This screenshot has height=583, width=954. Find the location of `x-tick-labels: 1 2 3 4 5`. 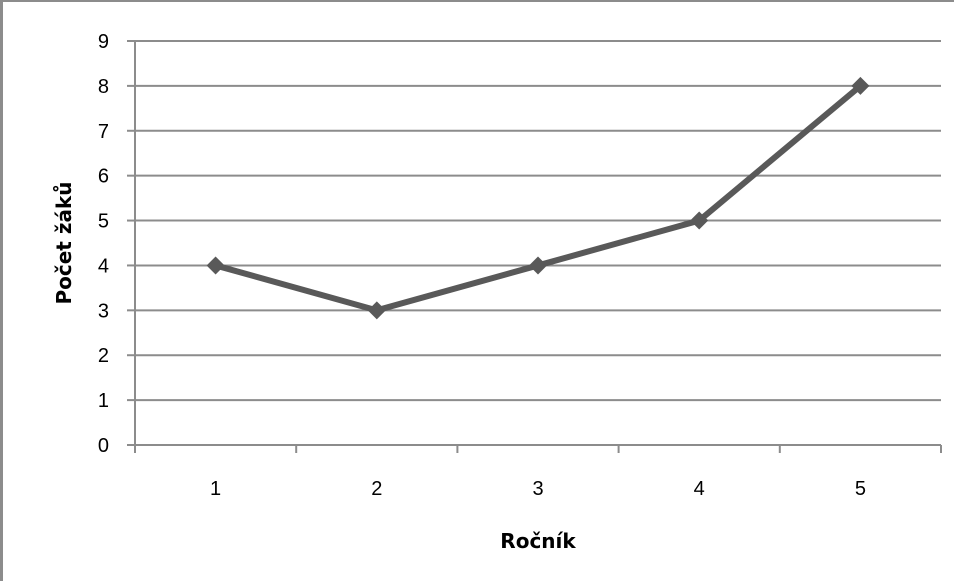

x-tick-labels: 1 2 3 4 5 is located at coordinates (538, 489).